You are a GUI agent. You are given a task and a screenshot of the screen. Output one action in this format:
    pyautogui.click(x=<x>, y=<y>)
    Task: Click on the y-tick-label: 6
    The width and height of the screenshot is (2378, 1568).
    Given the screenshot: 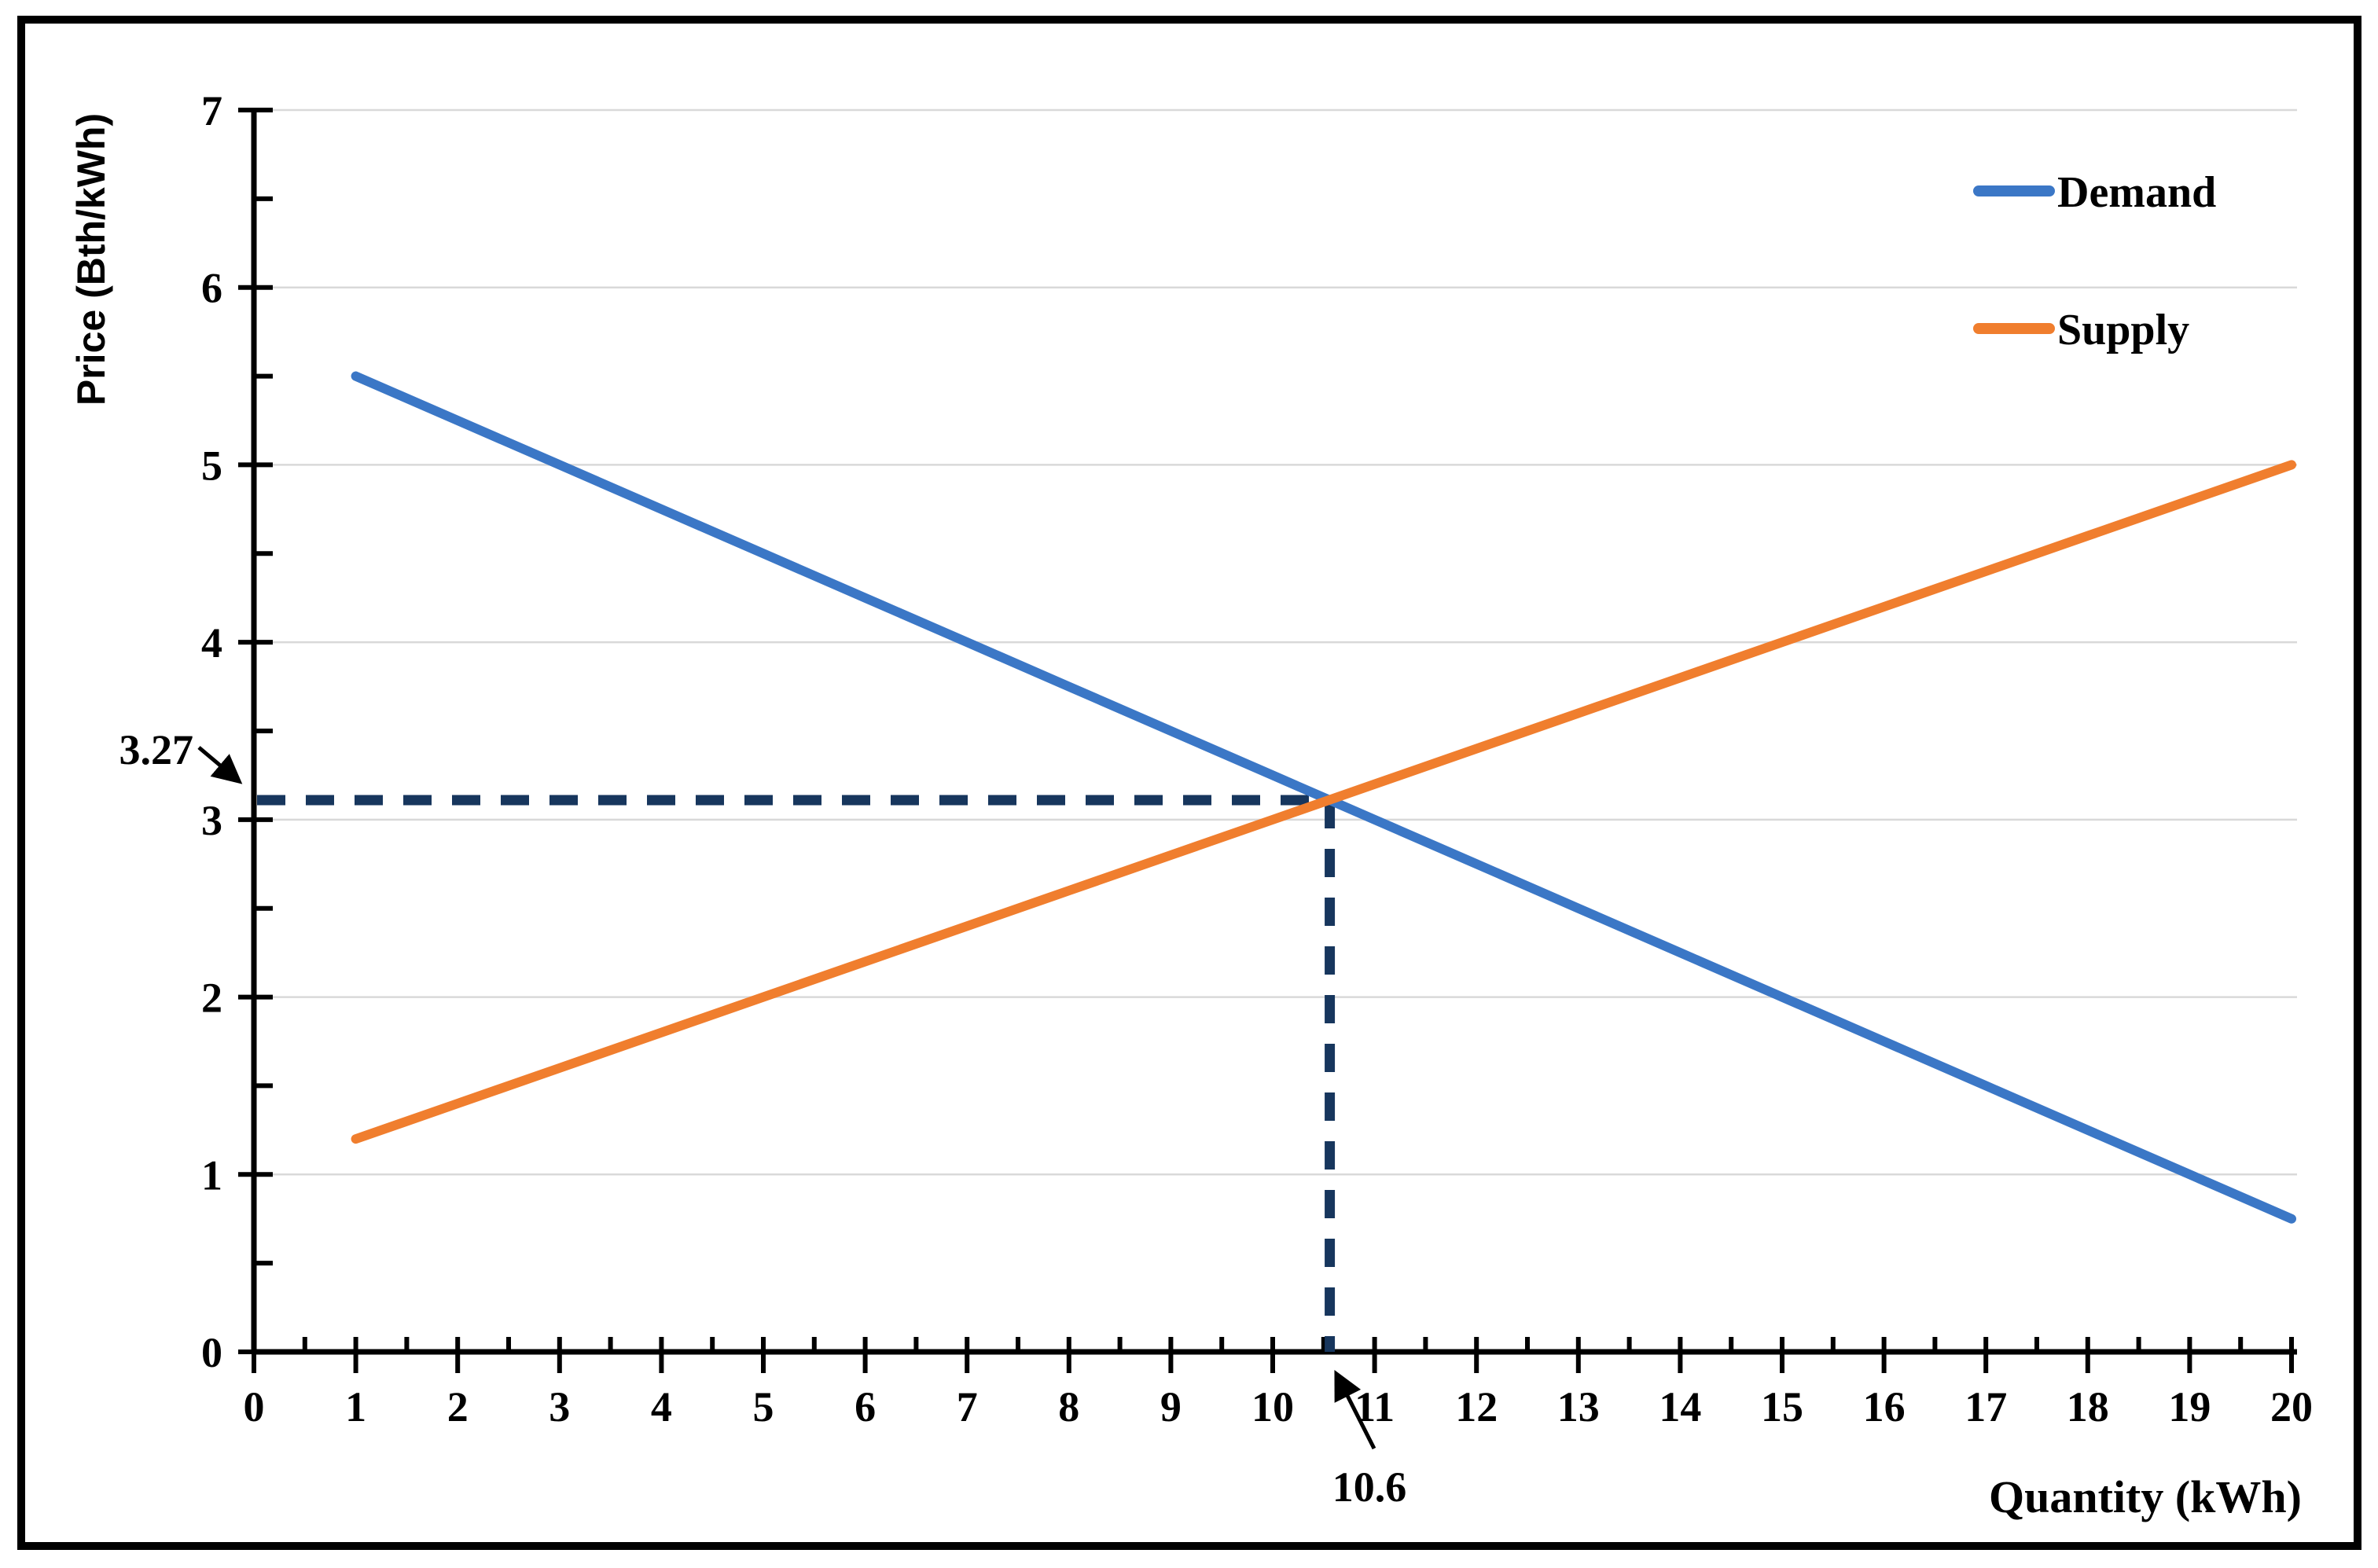 What is the action you would take?
    pyautogui.click(x=211, y=288)
    